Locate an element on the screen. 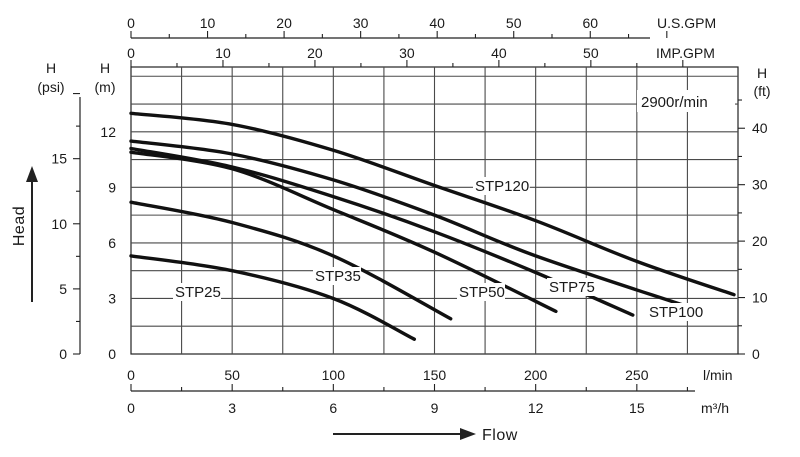 The image size is (800, 457). y-tick-label-ft: 30 is located at coordinates (760, 185).